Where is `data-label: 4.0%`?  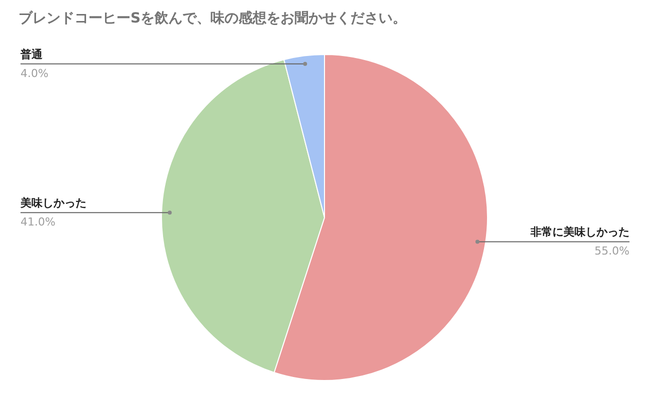
data-label: 4.0% is located at coordinates (34, 73).